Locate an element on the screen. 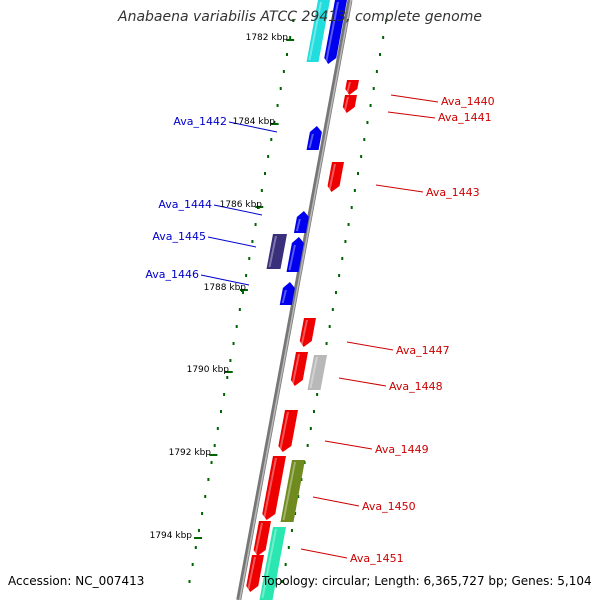 The width and height of the screenshot is (600, 600). gene-label-Ava_1446: Ava_1446 is located at coordinates (172, 274).